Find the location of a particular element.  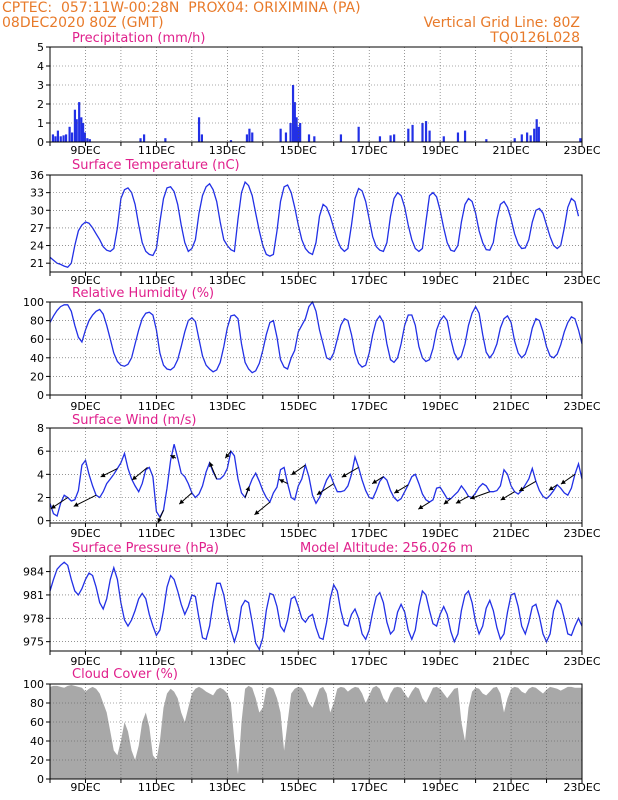

precip-frame is located at coordinates (316, 94).